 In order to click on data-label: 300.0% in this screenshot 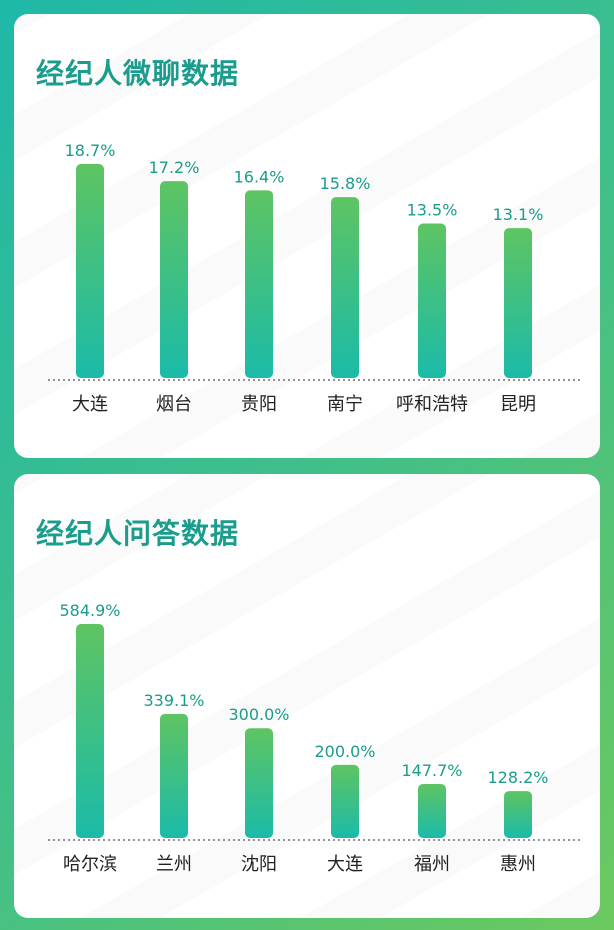, I will do `click(258, 714)`.